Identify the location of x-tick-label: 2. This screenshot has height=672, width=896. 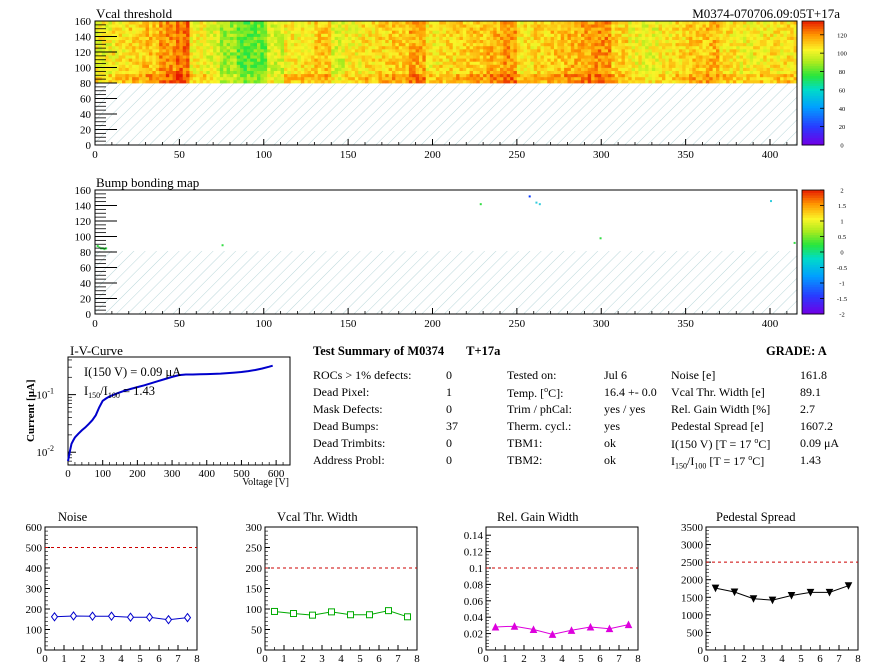
(744, 659).